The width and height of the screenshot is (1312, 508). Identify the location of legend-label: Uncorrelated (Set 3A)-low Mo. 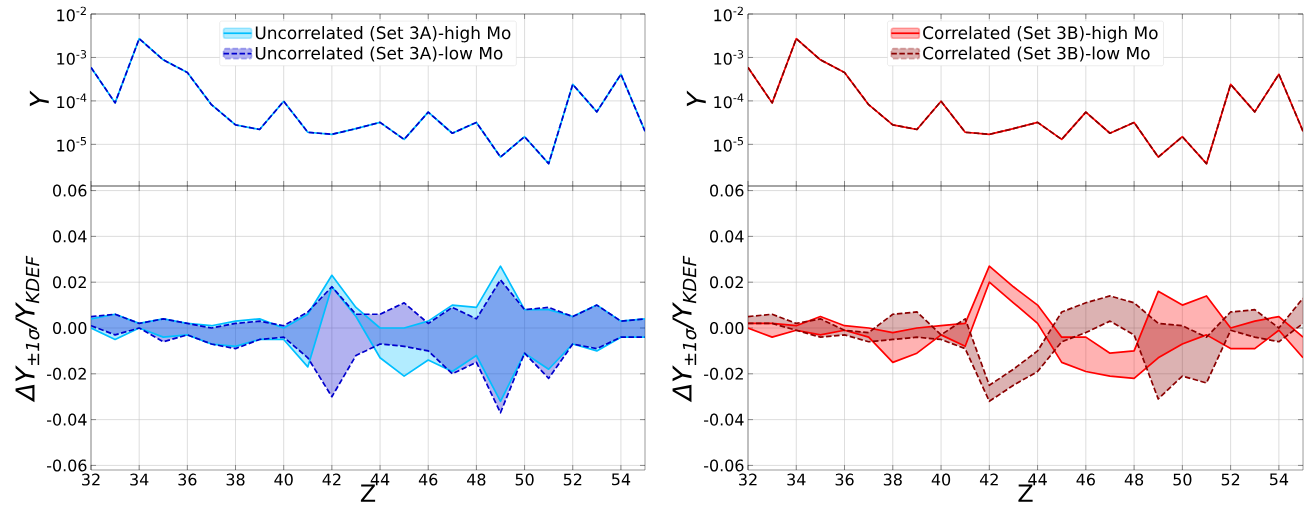
(379, 54).